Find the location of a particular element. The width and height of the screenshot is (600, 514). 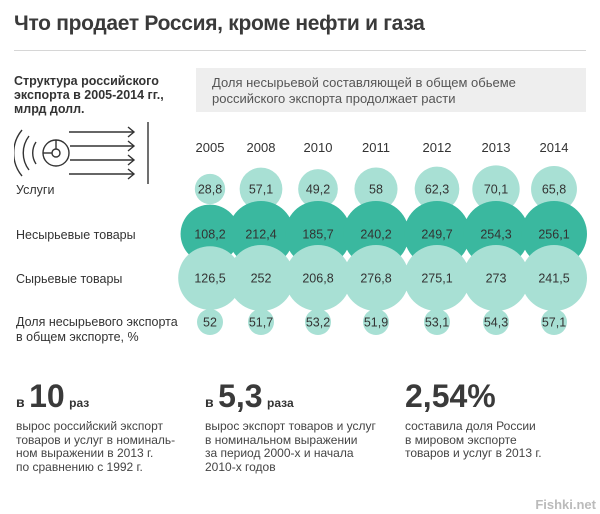

year-label: 2012 is located at coordinates (437, 147).